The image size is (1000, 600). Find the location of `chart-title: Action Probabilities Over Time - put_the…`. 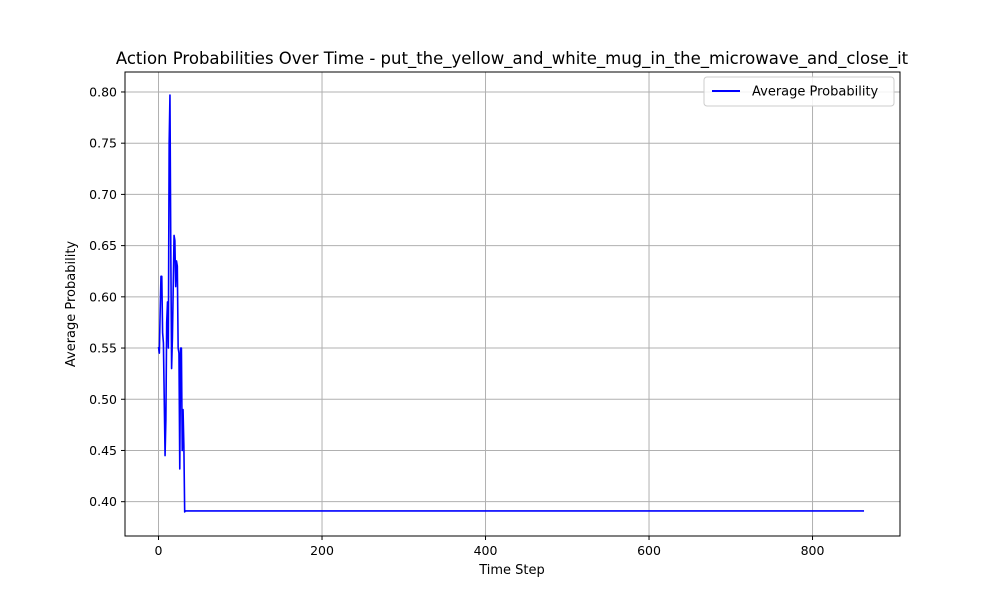

chart-title: Action Probabilities Over Time - put_the… is located at coordinates (512, 59).